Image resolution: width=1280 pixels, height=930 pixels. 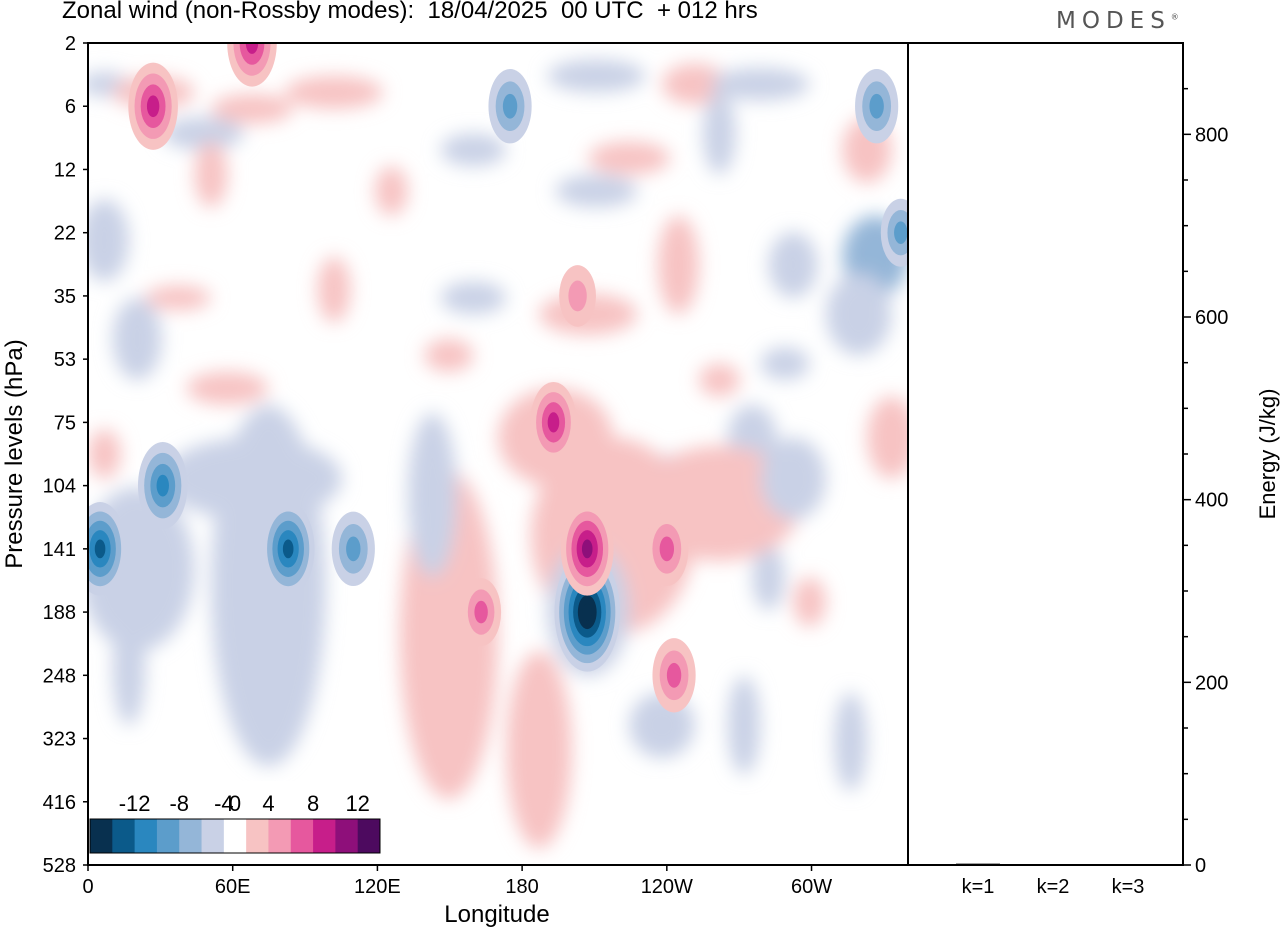 I want to click on wavenumber-tick-label: k=1, so click(x=978, y=887).